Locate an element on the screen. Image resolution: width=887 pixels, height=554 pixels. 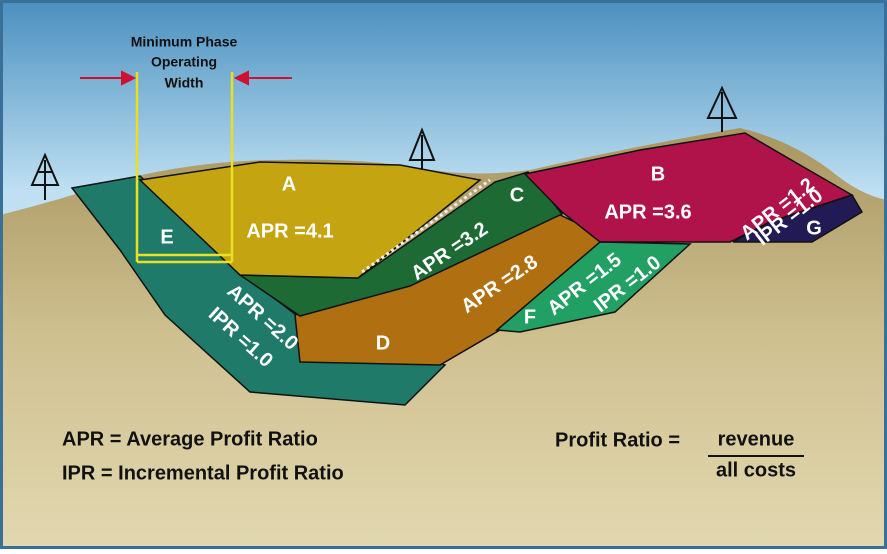
legend-entry: APR = Average Profit Ratio is located at coordinates (190, 439).